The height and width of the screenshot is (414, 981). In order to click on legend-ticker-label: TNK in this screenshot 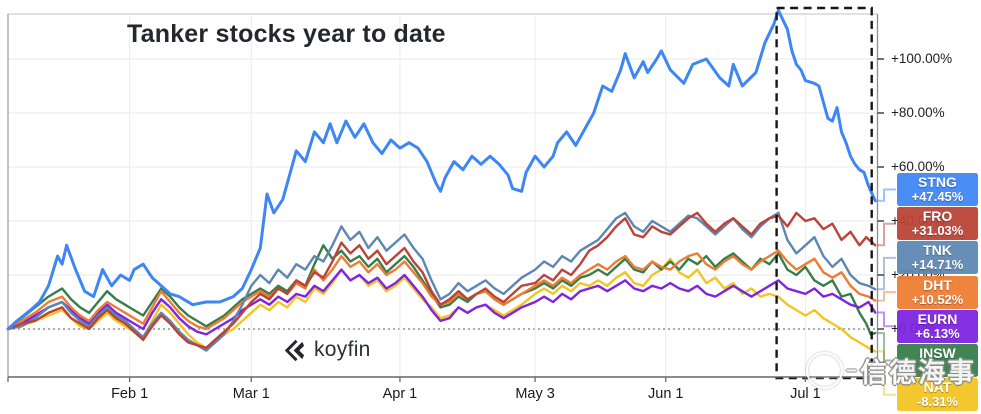, I will do `click(937, 250)`.